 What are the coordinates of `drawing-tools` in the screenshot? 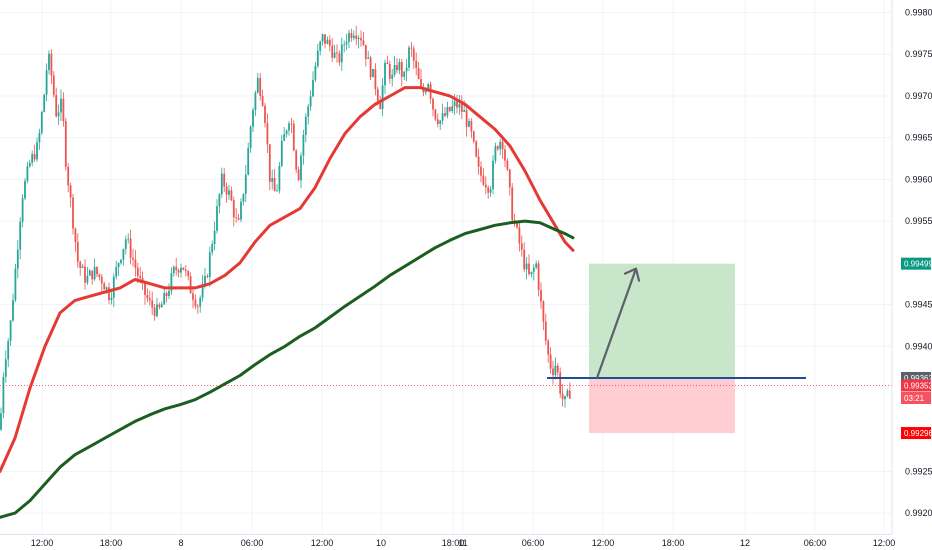 It's located at (676, 323).